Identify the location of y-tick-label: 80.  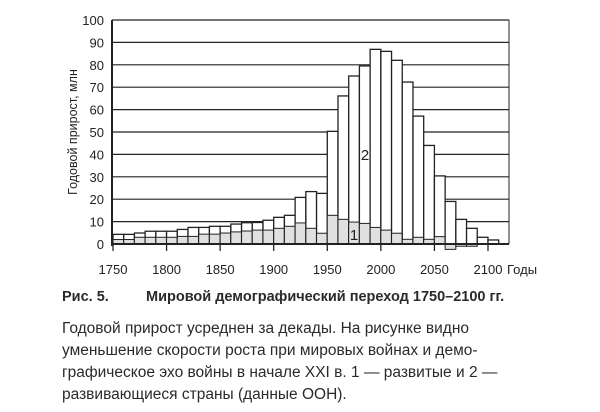
(97, 65).